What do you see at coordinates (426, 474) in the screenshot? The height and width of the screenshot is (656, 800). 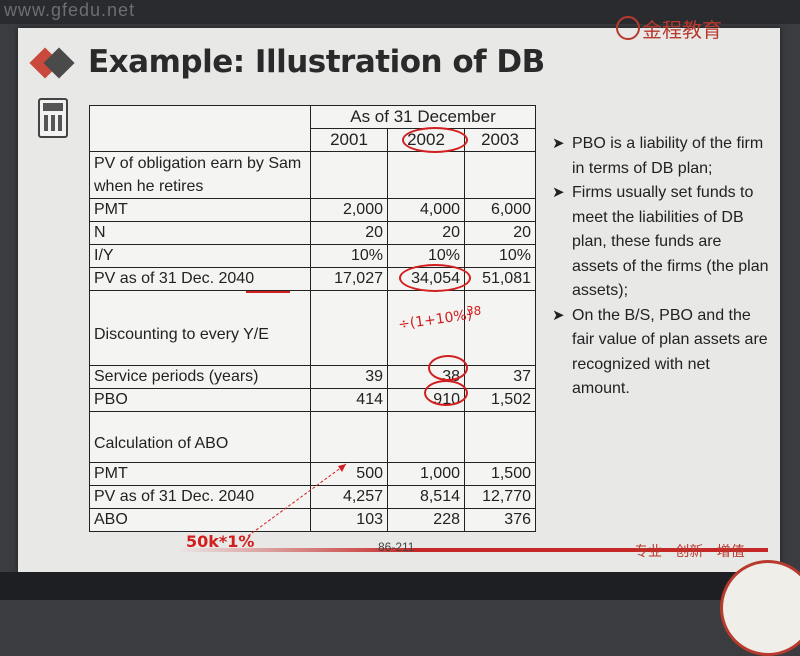 I see `cell: 1,000` at bounding box center [426, 474].